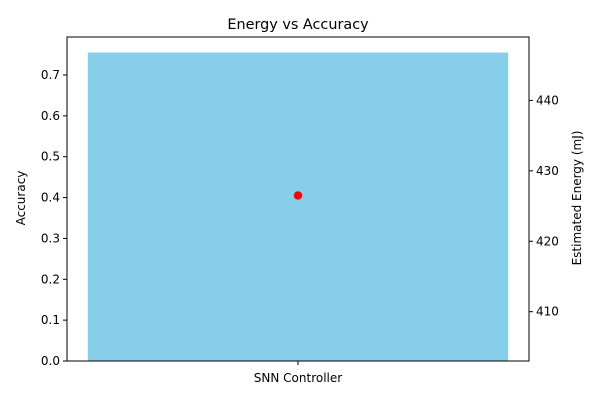 This screenshot has width=600, height=400. Describe the element at coordinates (547, 241) in the screenshot. I see `y-right-tick-label: 420` at that location.